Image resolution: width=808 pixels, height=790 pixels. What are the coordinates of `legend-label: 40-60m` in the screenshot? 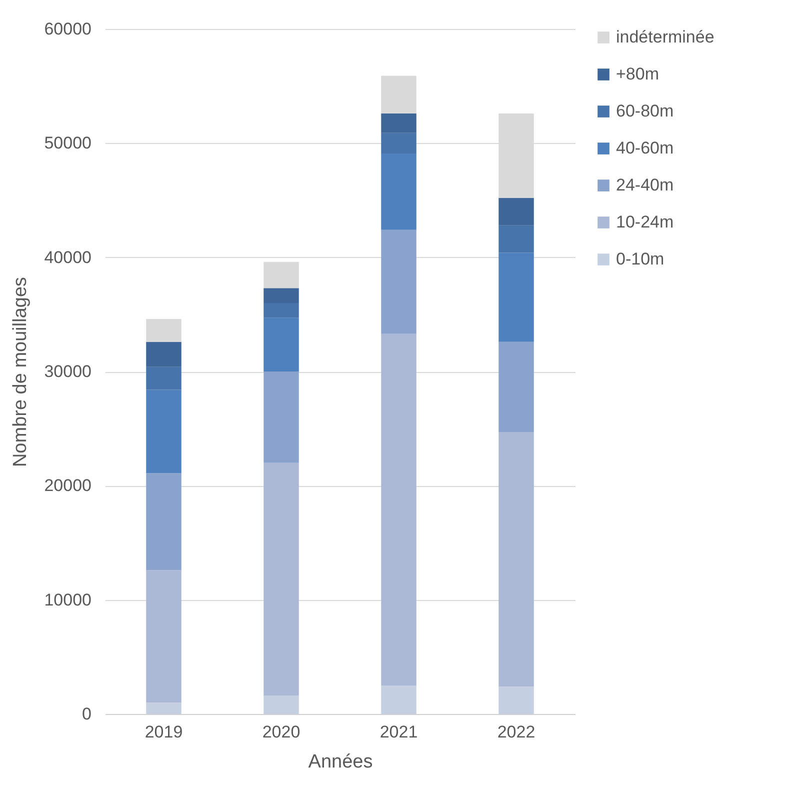 It's located at (645, 148).